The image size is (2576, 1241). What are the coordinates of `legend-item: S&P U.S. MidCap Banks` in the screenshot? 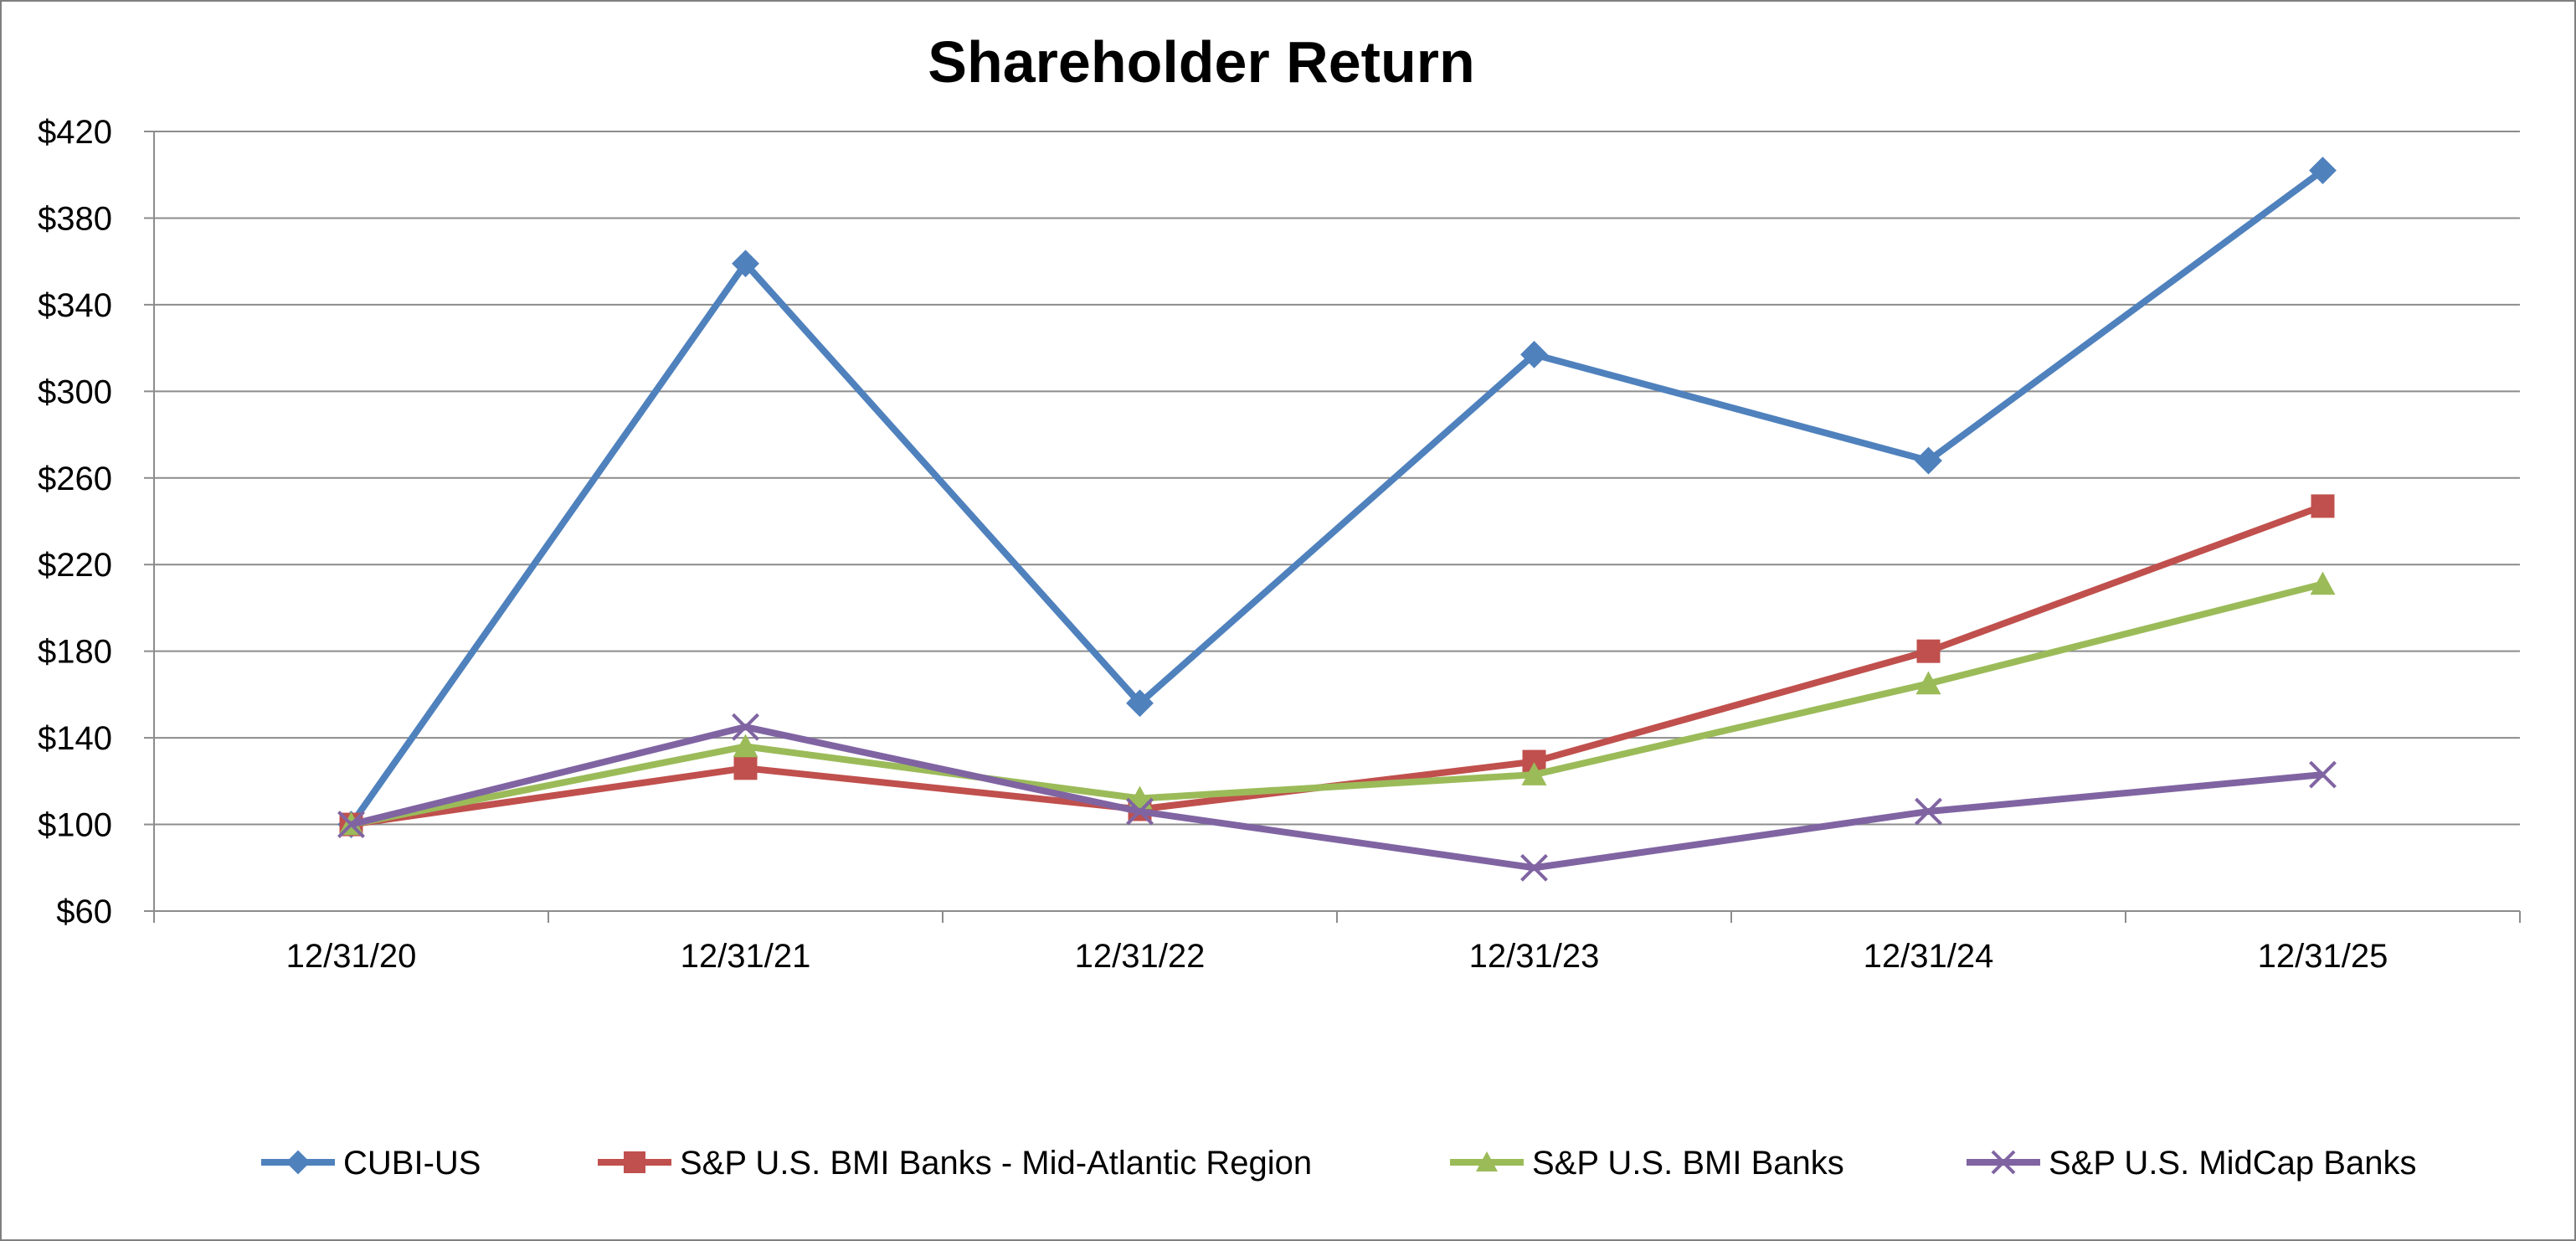 It's located at (2192, 1163).